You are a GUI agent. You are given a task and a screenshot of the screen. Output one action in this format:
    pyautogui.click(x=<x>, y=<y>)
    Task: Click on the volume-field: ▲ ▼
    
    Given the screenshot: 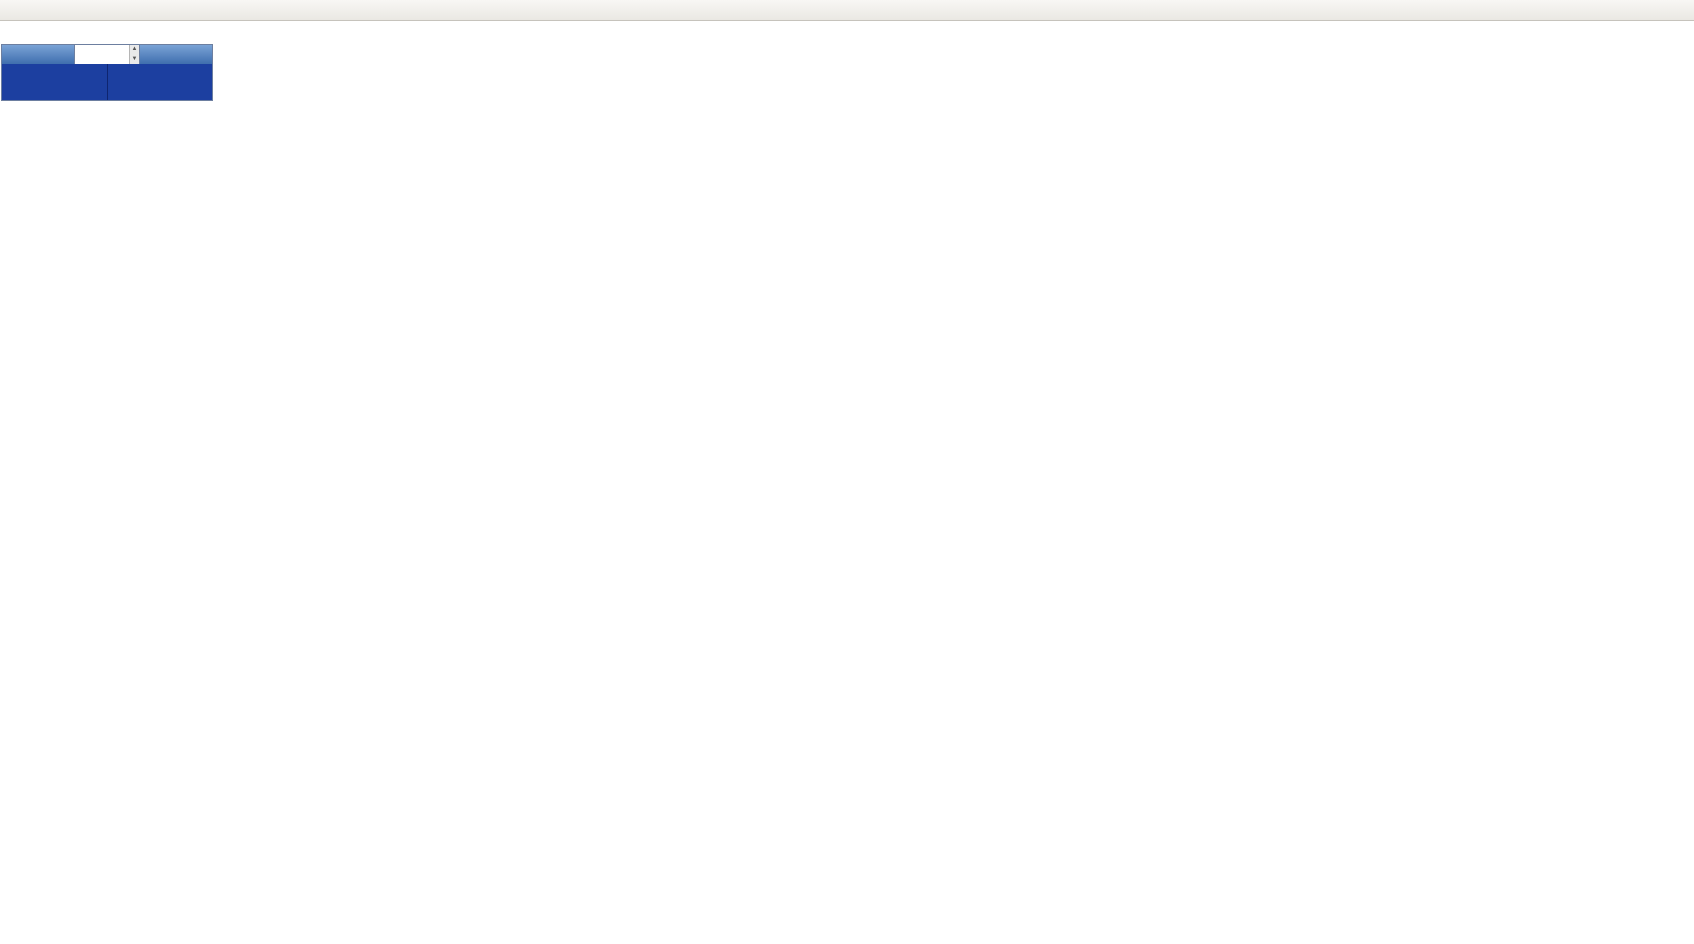 What is the action you would take?
    pyautogui.click(x=107, y=54)
    